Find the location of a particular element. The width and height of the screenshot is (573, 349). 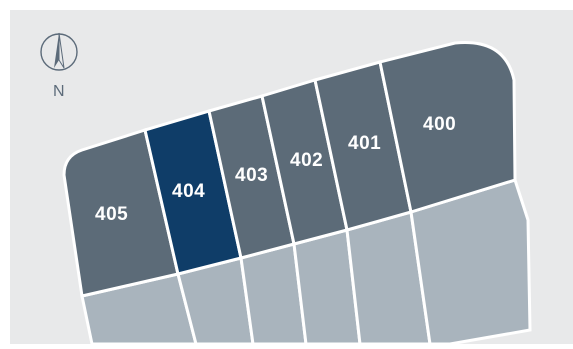

lot-label-402: 402 is located at coordinates (306, 160).